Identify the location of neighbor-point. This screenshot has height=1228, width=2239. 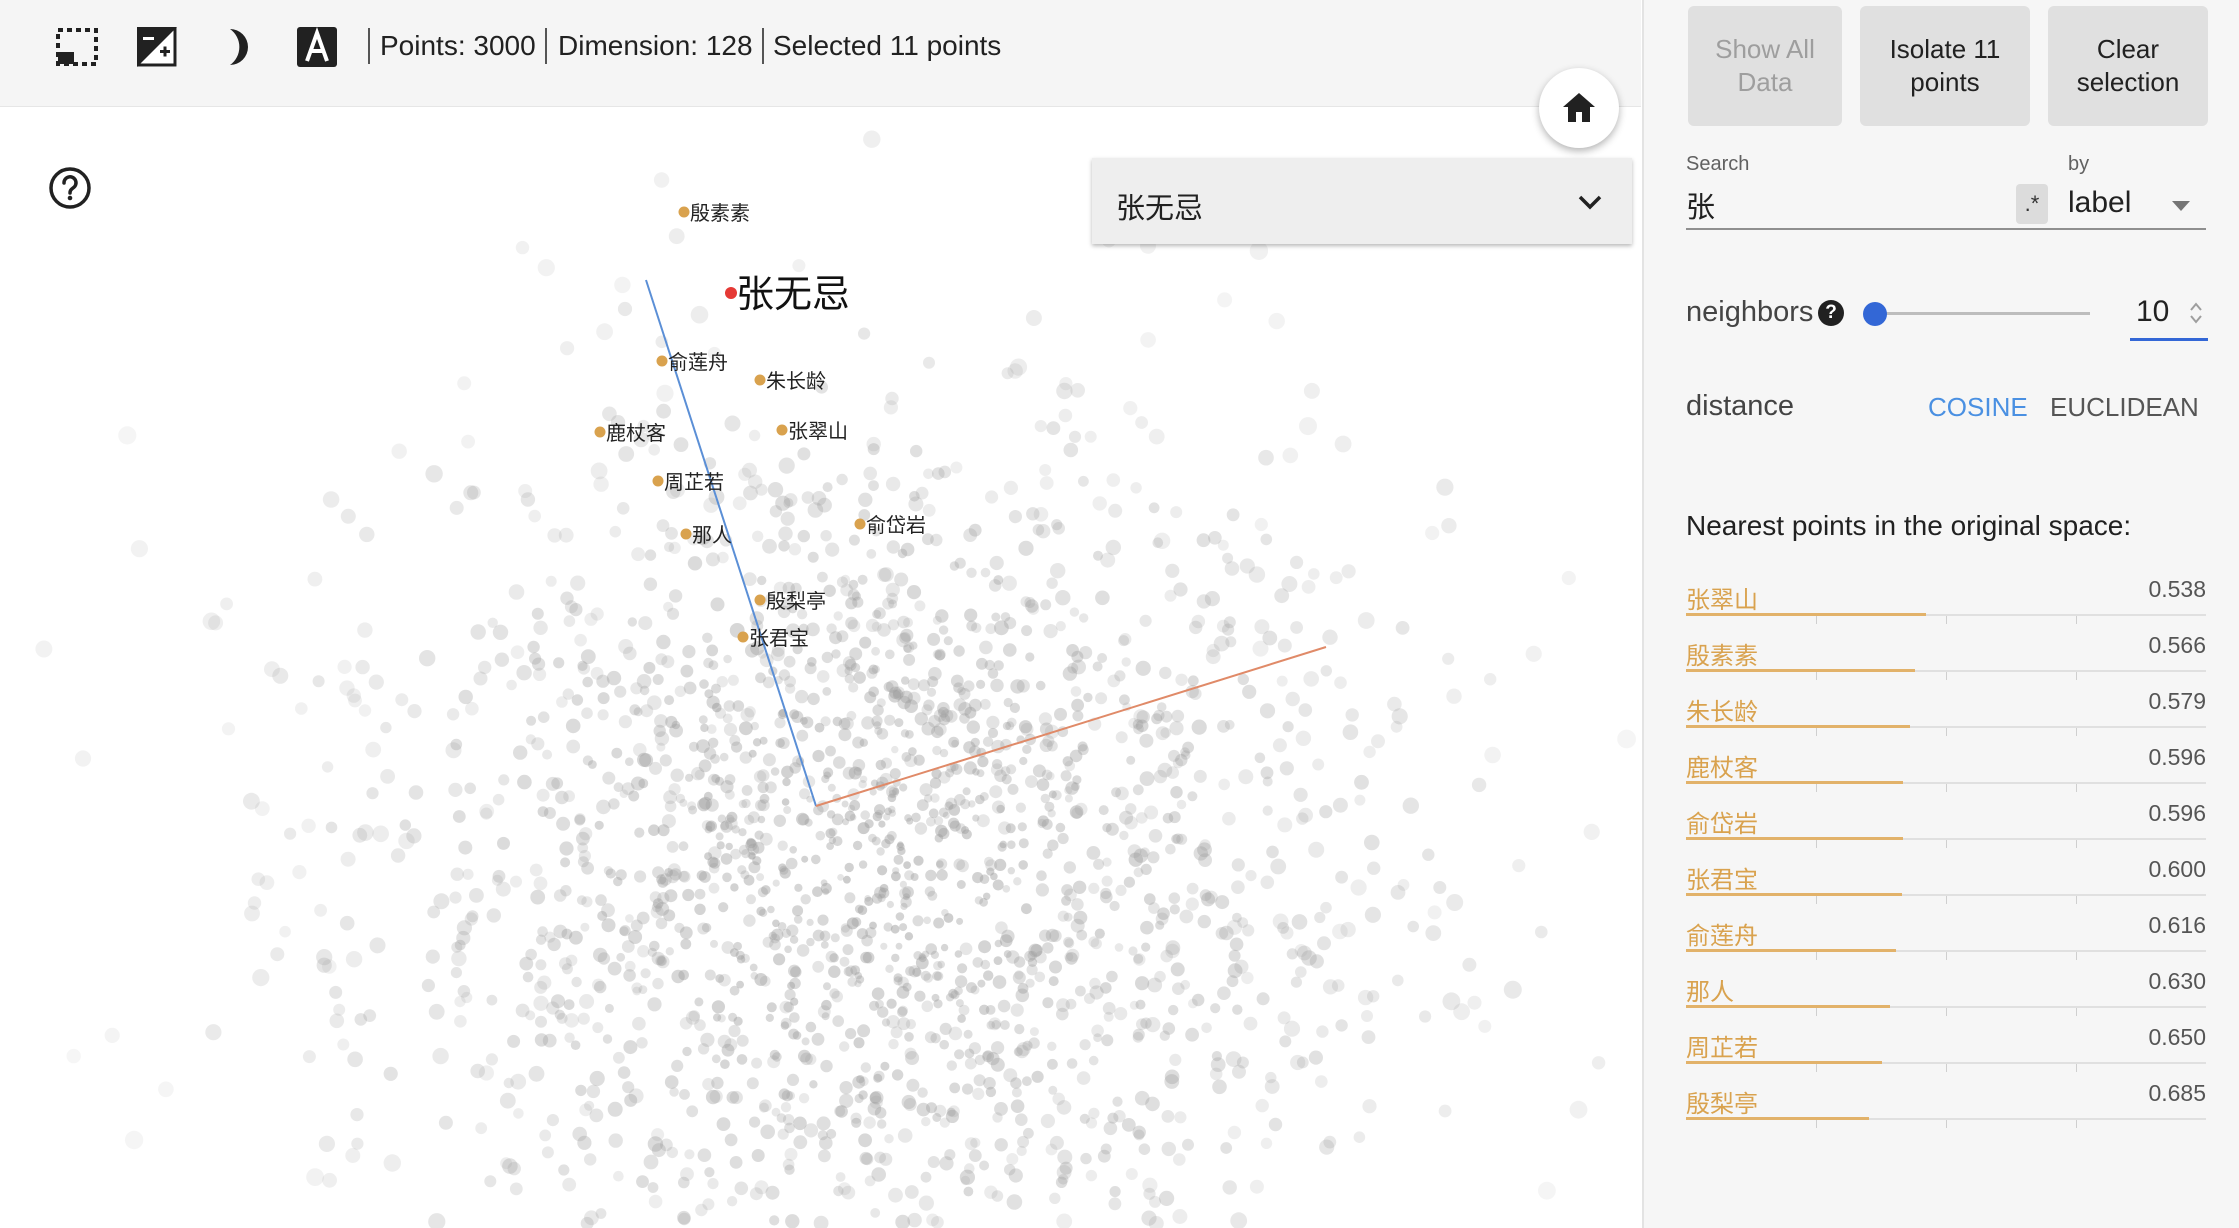
(760, 380).